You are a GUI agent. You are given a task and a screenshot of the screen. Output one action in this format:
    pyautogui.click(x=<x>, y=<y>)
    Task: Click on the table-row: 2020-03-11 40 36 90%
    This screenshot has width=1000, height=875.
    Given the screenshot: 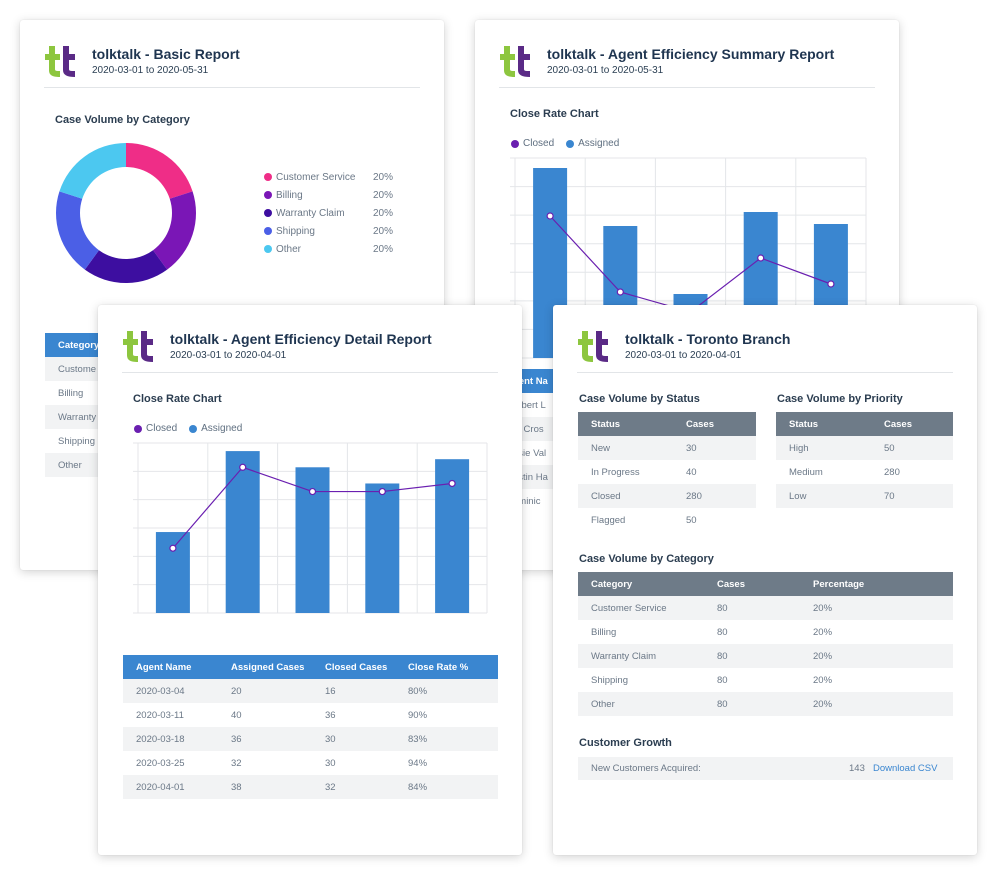 What is the action you would take?
    pyautogui.click(x=282, y=715)
    